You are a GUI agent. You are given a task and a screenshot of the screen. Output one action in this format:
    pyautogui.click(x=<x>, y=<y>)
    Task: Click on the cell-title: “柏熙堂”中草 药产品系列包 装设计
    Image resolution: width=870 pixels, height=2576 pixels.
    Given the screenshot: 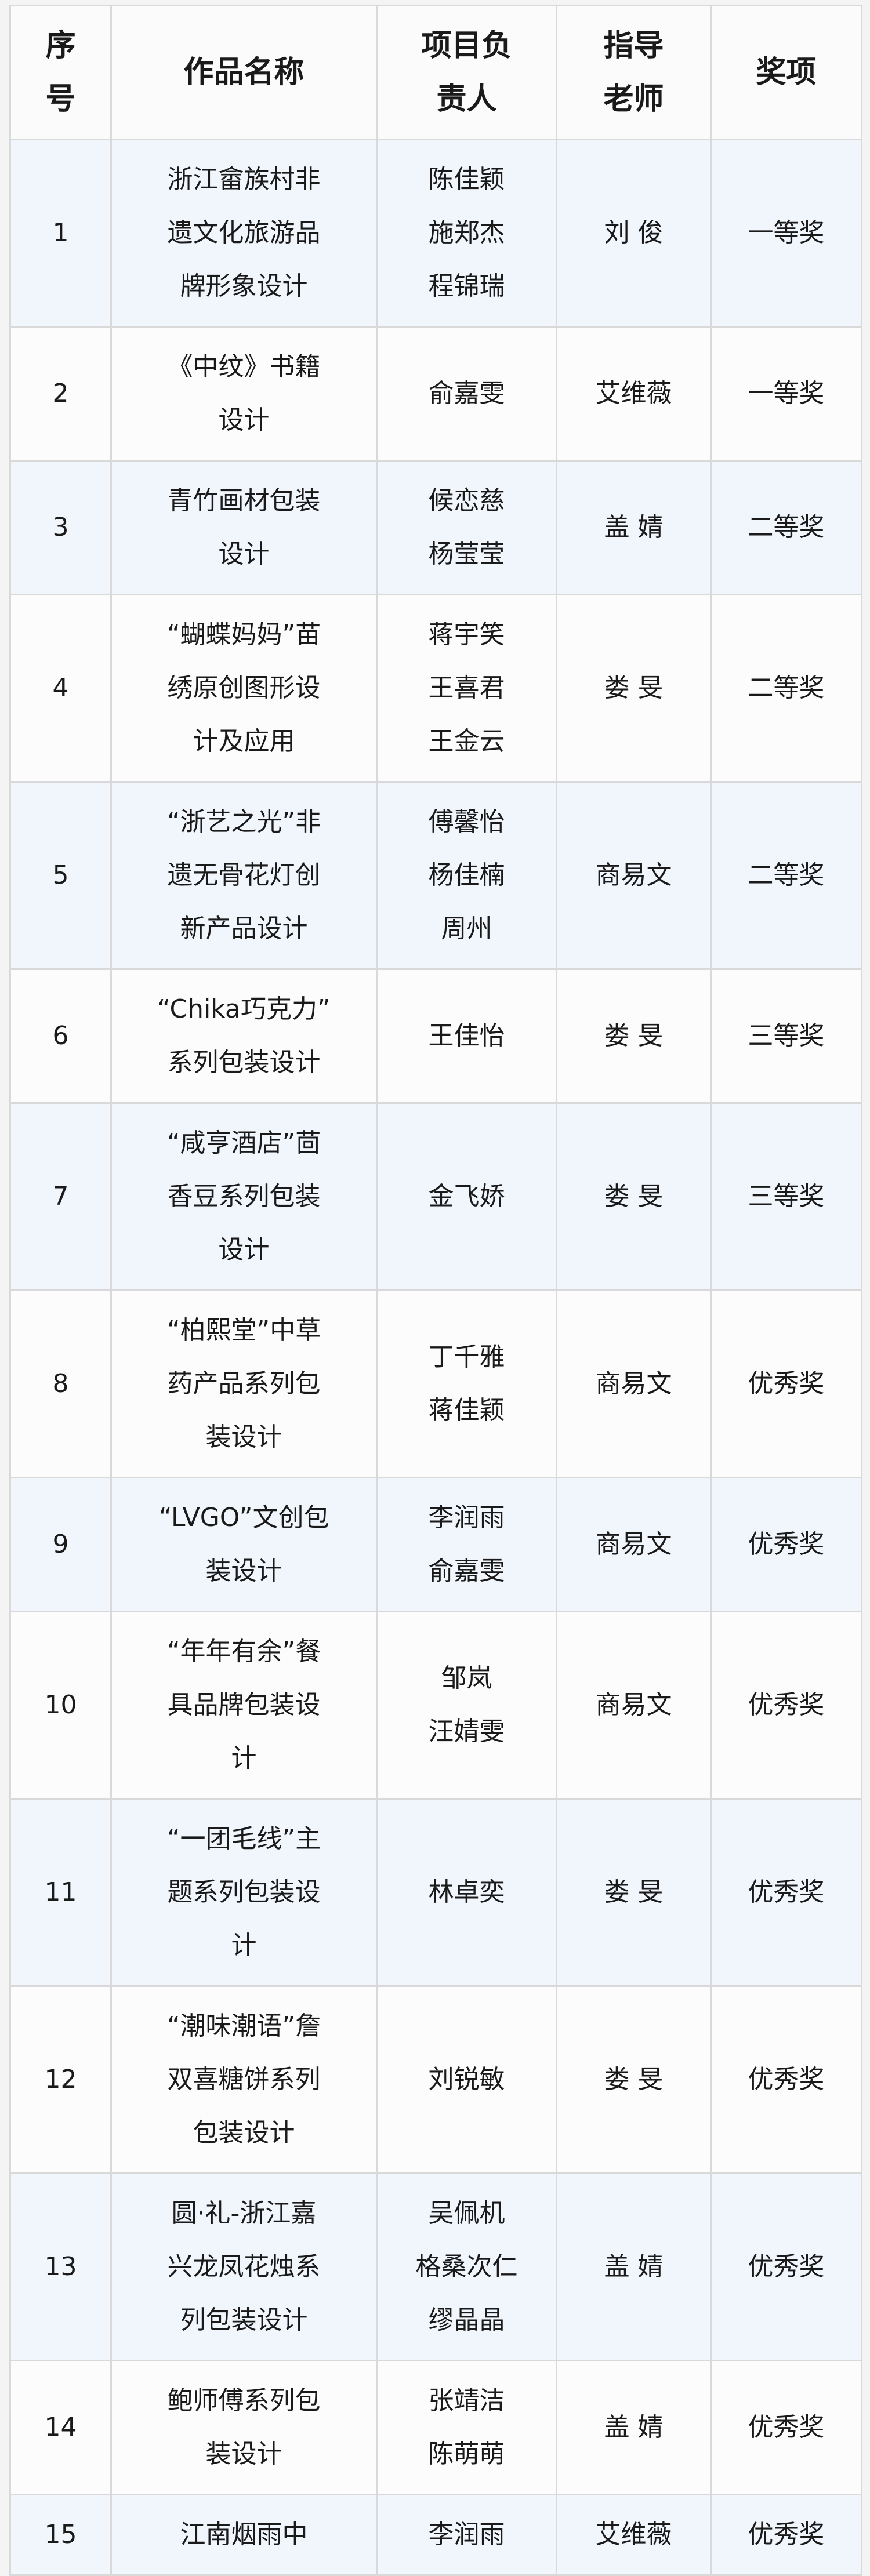 What is the action you would take?
    pyautogui.click(x=244, y=1383)
    